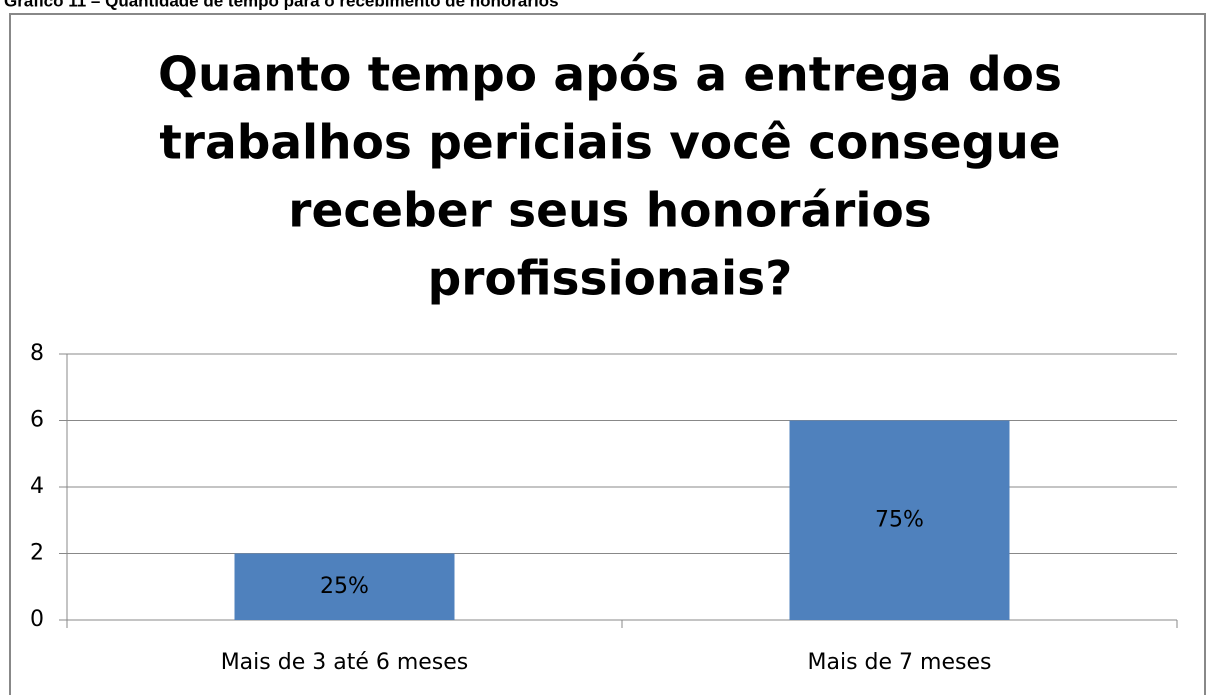 This screenshot has height=695, width=1211. Describe the element at coordinates (37, 486) in the screenshot. I see `y-tick-label: 4` at that location.